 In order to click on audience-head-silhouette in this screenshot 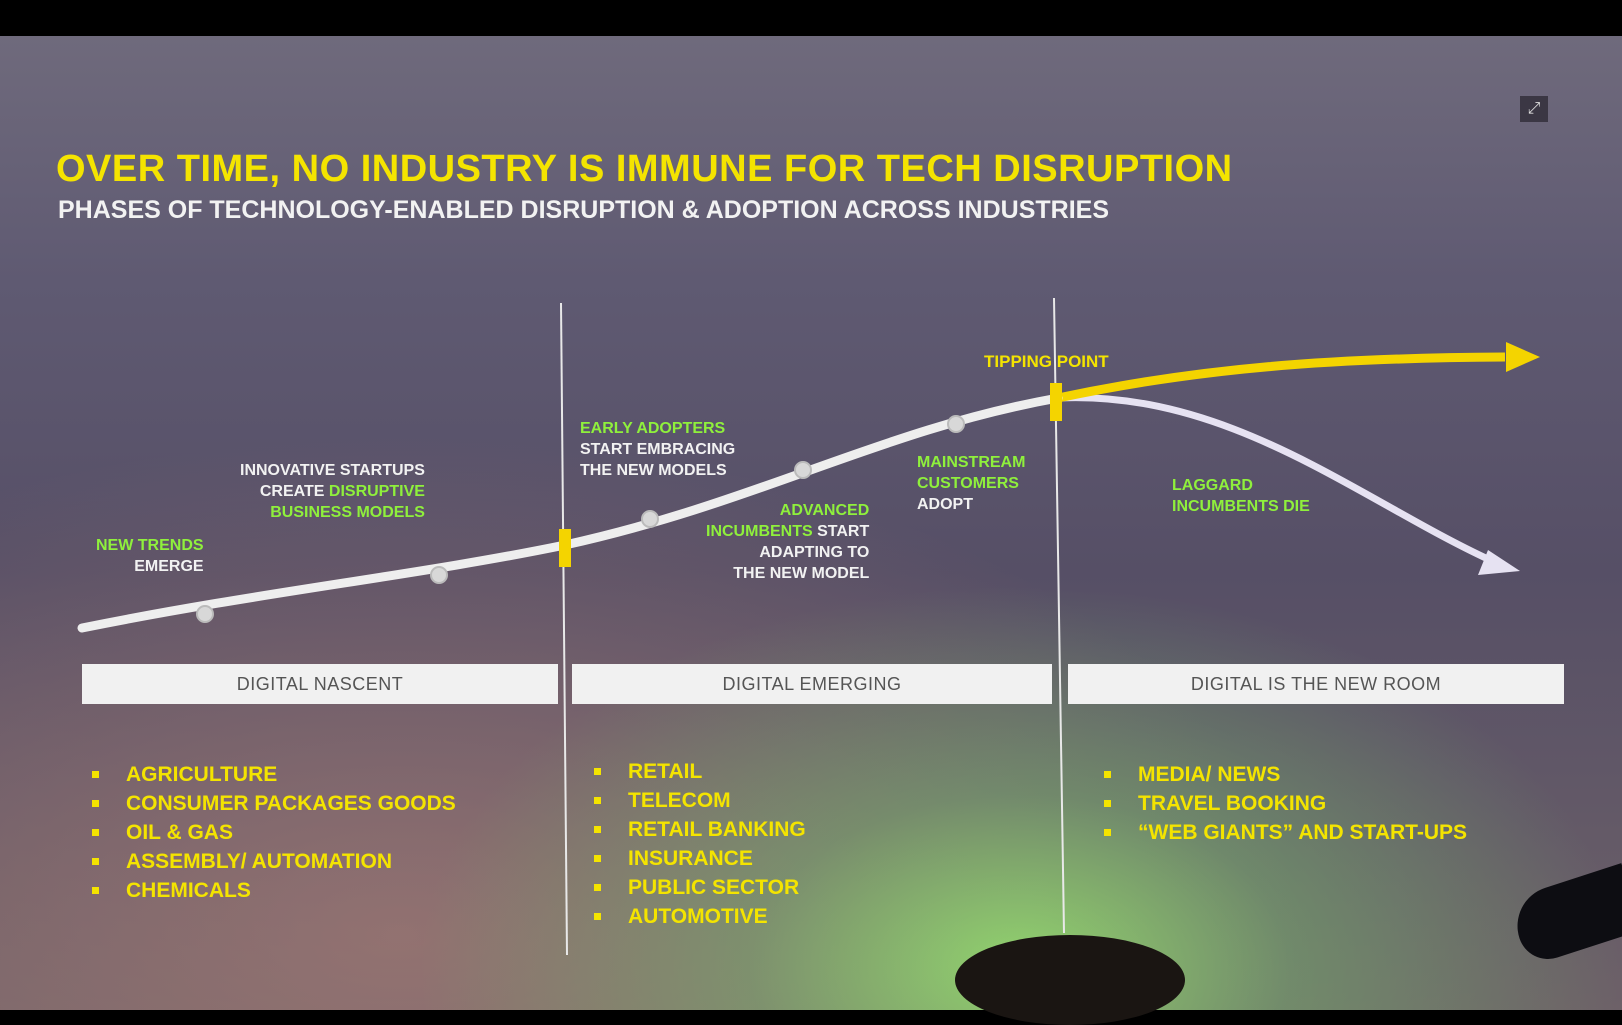, I will do `click(1070, 980)`.